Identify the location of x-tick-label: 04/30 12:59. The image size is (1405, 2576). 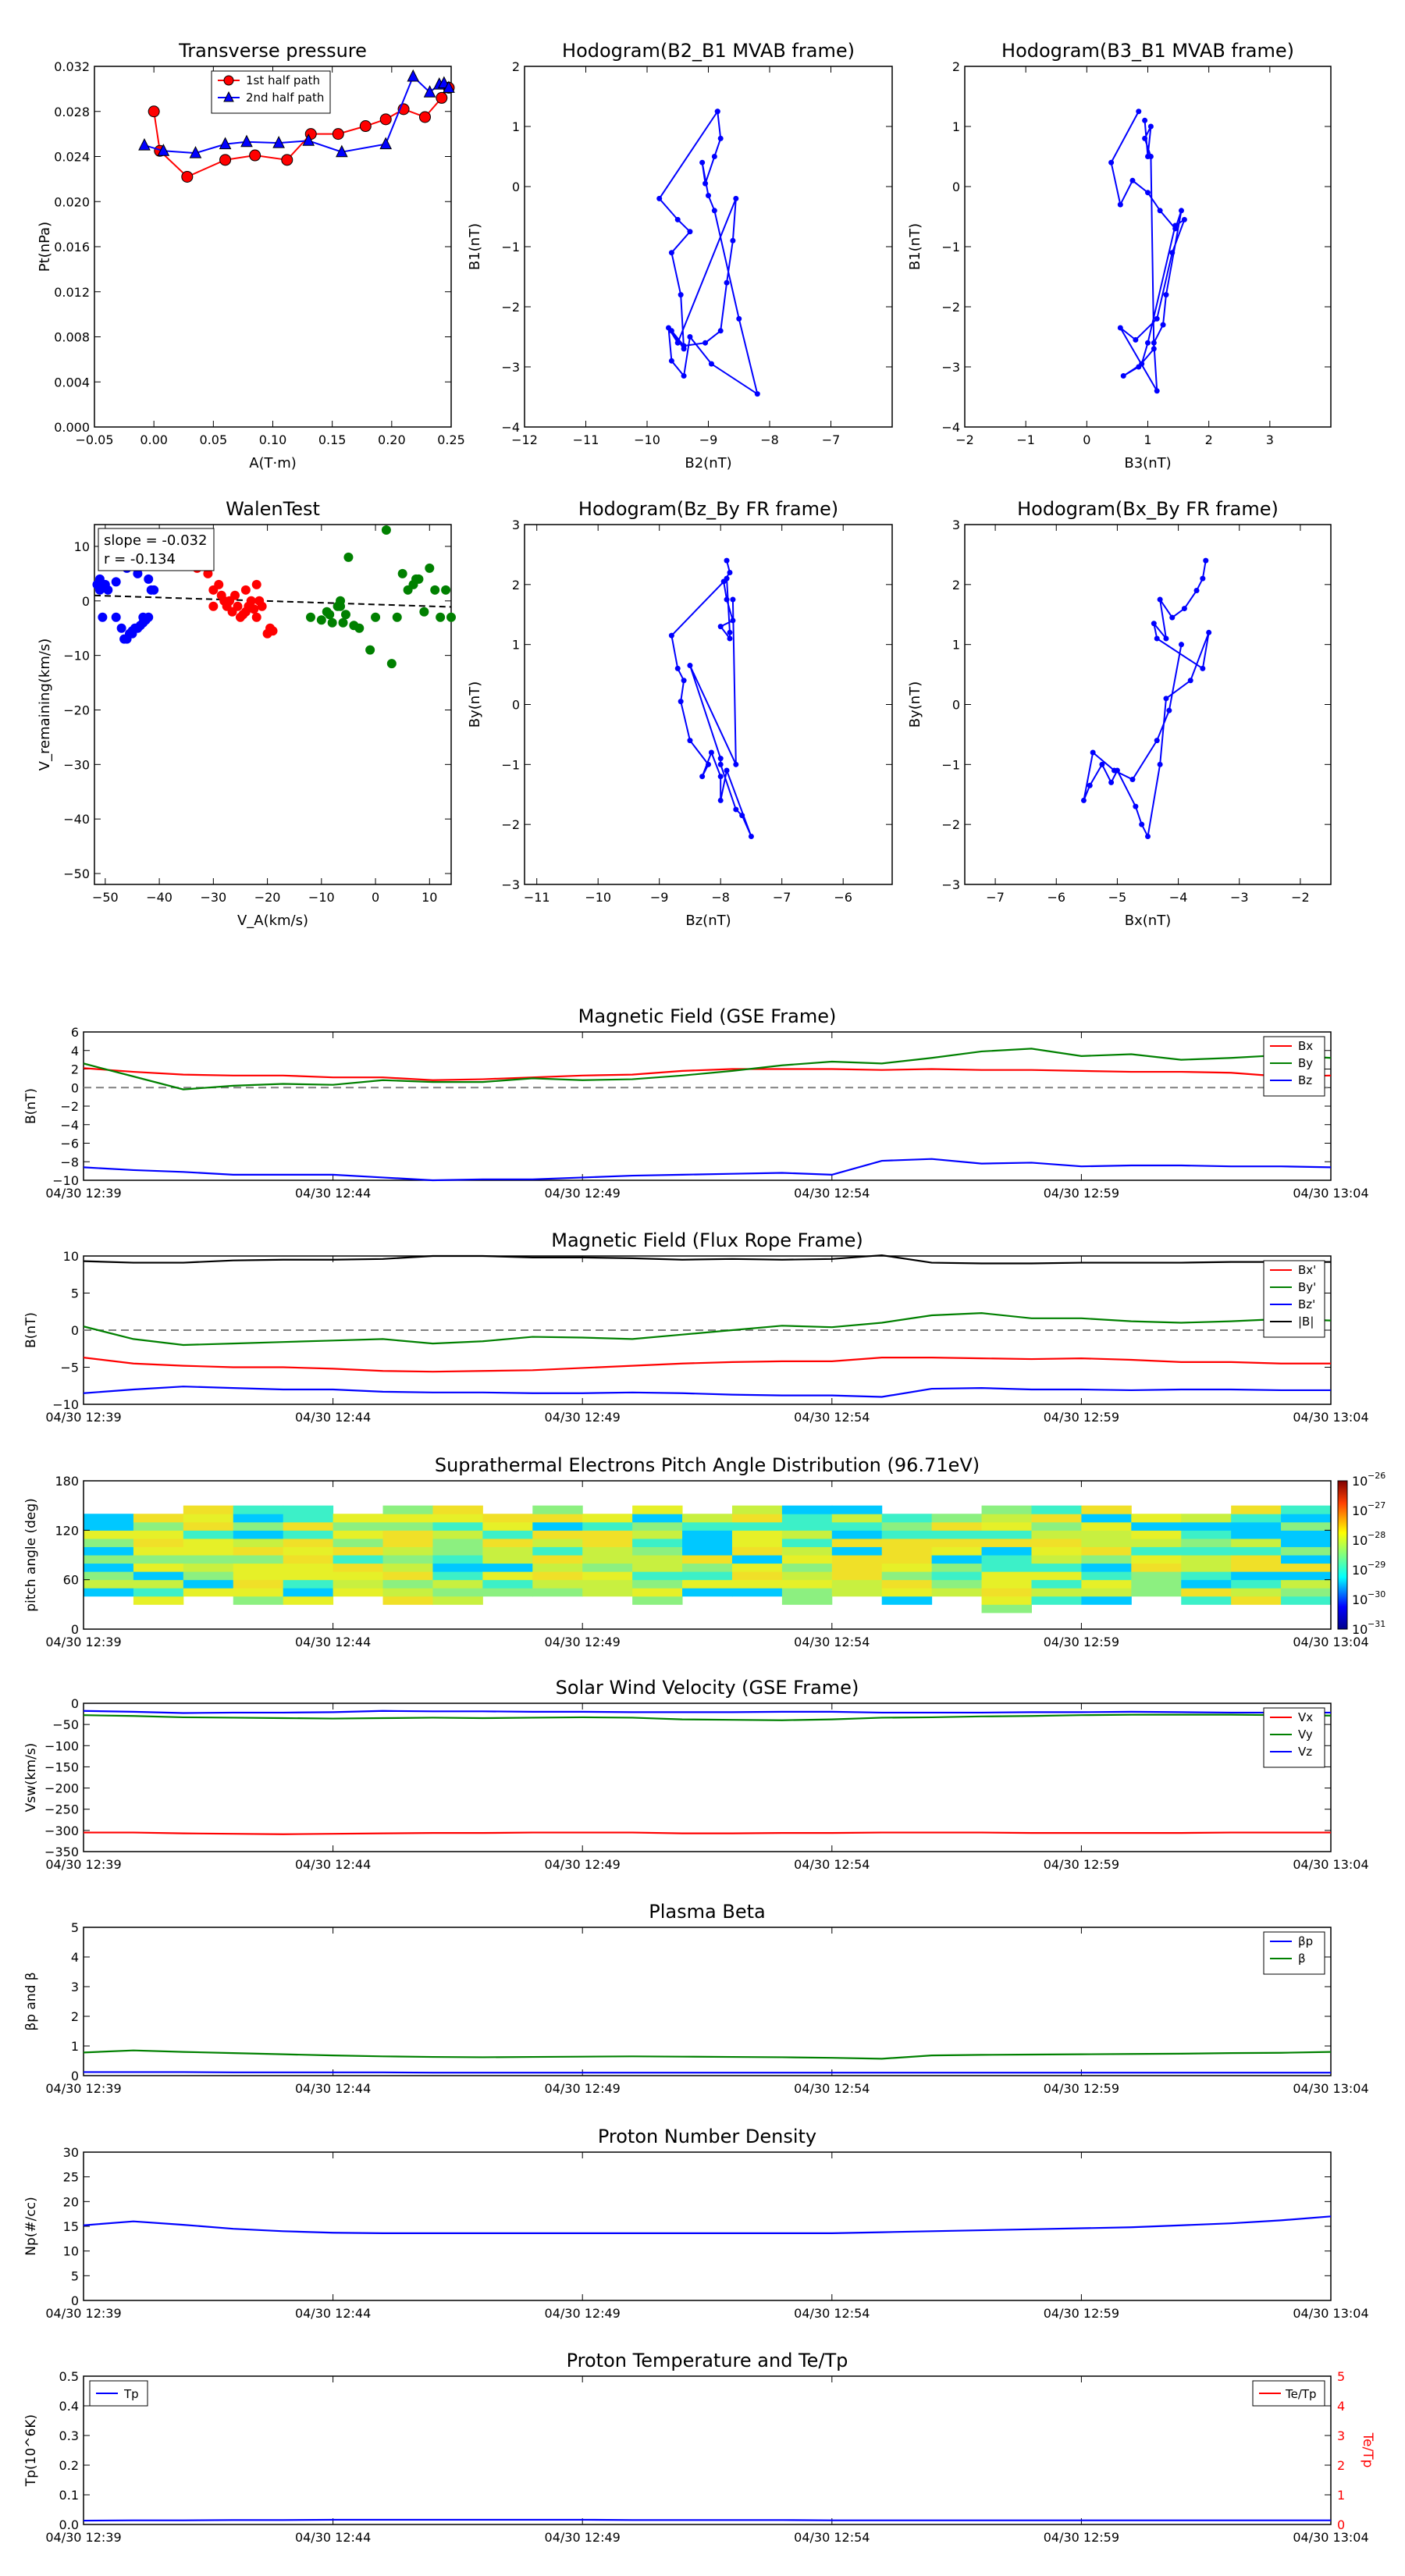
(1081, 2088).